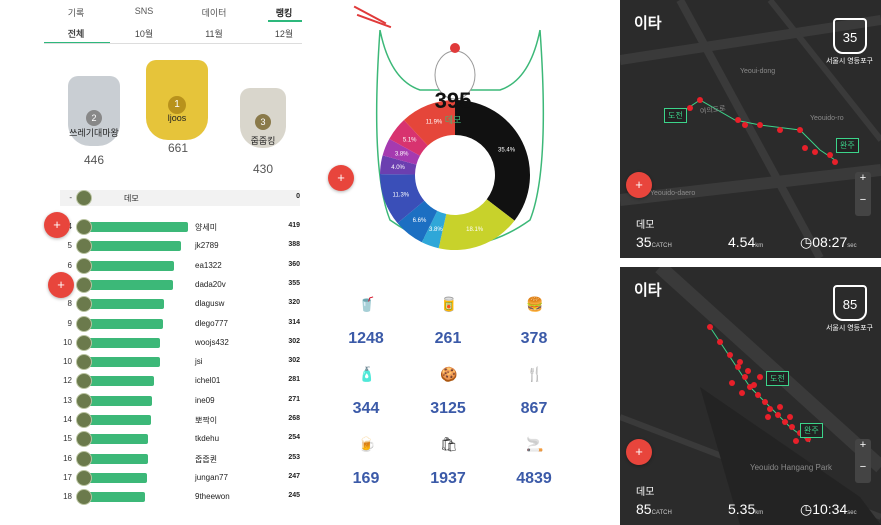 The height and width of the screenshot is (525, 881). I want to click on rank-row: 9 dlego777 314, so click(180, 323).